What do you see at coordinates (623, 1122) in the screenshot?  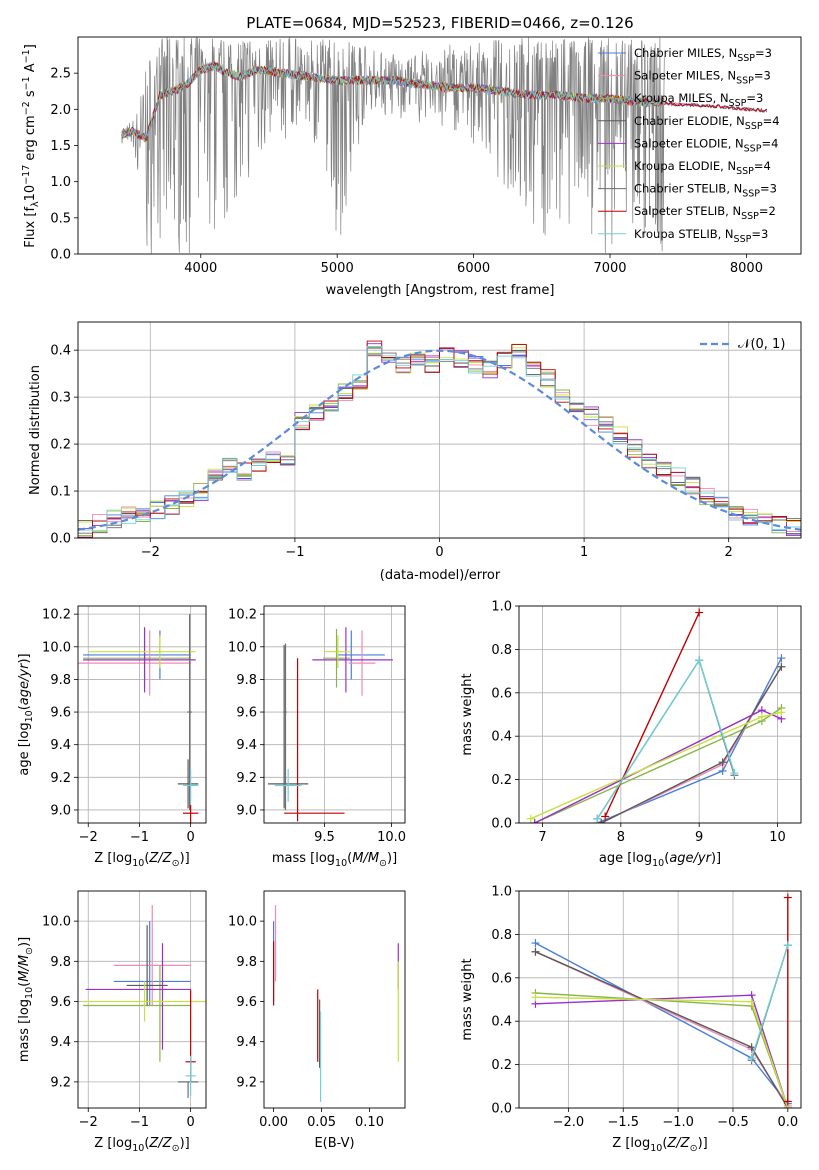 I see `x-tick-label: −1.5` at bounding box center [623, 1122].